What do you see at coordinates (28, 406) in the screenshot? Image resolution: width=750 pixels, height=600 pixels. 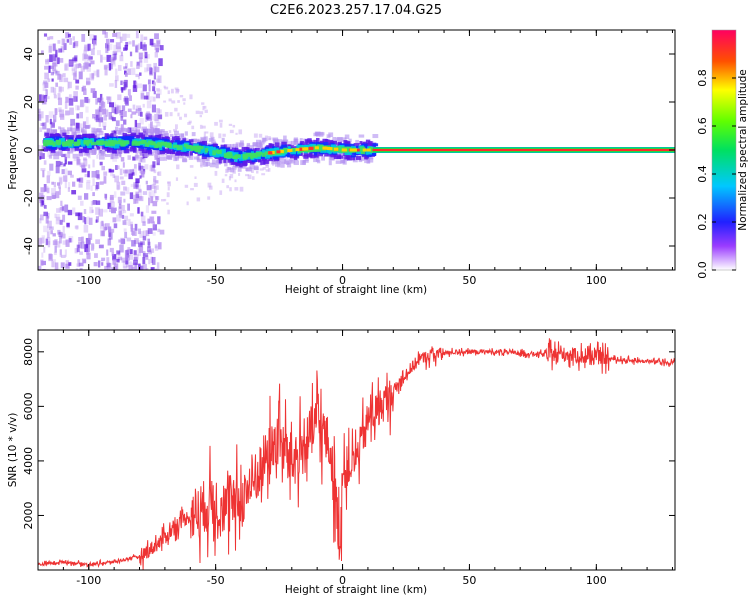 I see `y-tick-label: 6000` at bounding box center [28, 406].